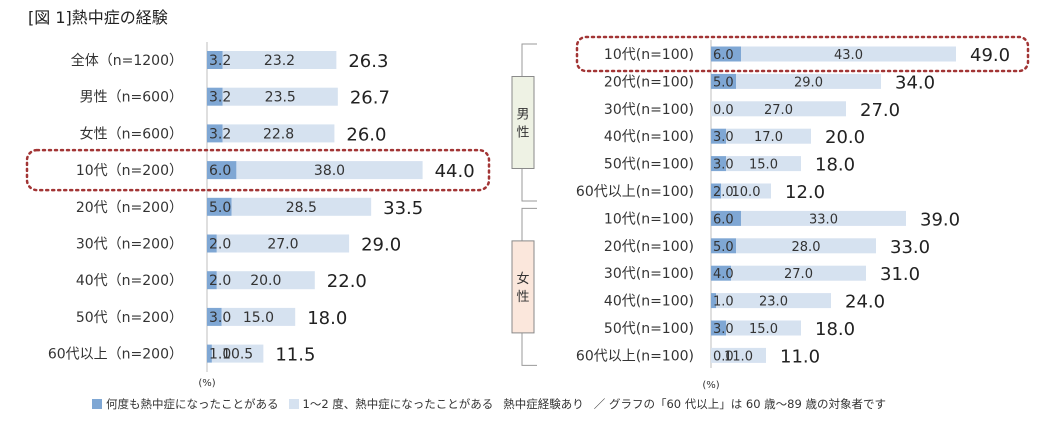 The width and height of the screenshot is (1055, 432). I want to click on legend-item-total: 熱中症経験あり, so click(543, 404).